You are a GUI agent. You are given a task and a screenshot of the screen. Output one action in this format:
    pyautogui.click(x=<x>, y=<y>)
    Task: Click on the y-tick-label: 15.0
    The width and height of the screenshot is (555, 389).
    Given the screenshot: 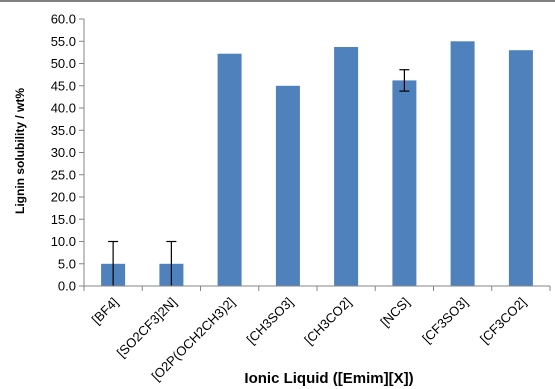 What is the action you would take?
    pyautogui.click(x=63, y=219)
    